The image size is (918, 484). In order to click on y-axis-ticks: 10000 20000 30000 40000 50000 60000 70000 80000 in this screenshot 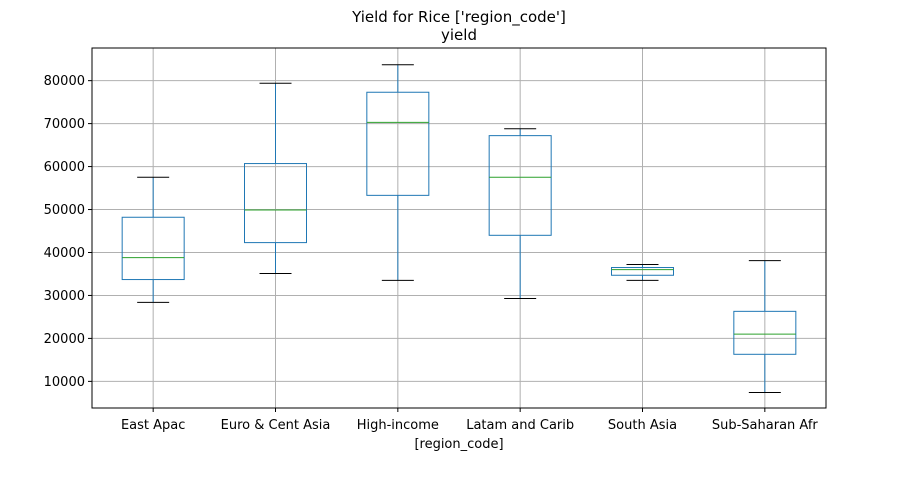, I will do `click(68, 232)`.